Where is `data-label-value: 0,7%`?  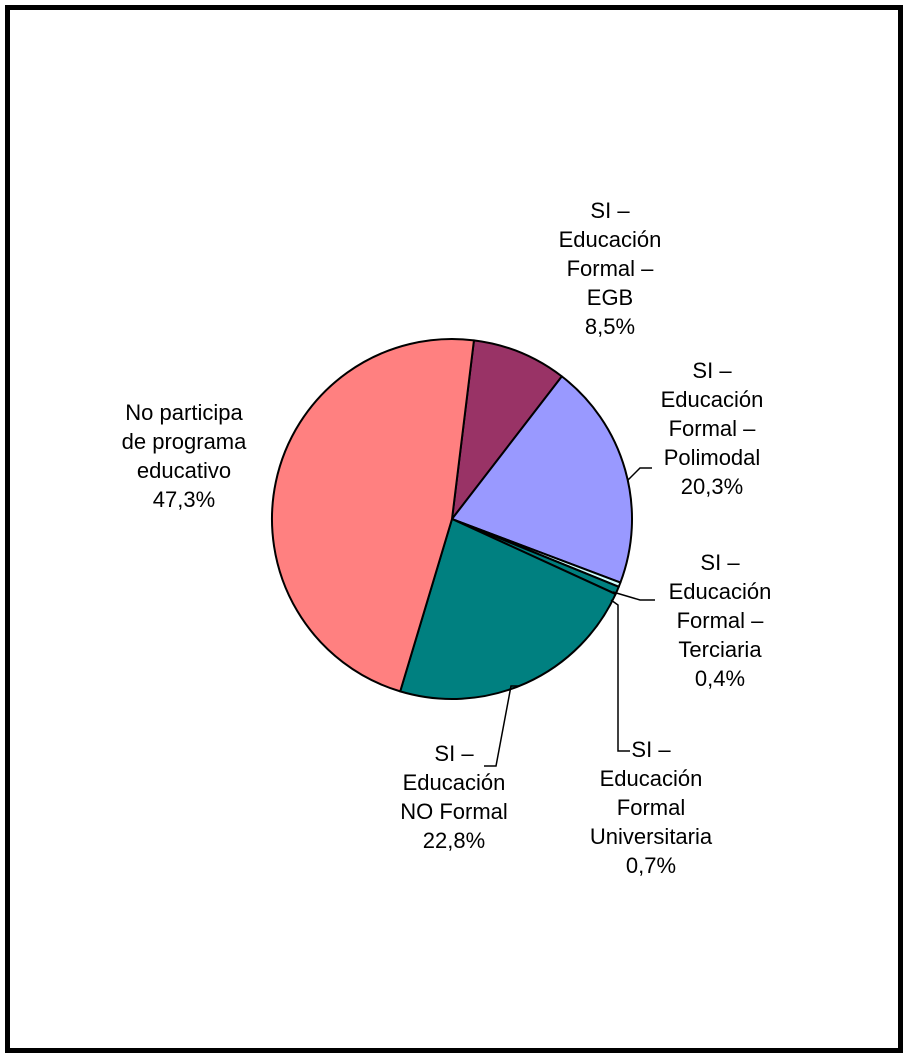
data-label-value: 0,7% is located at coordinates (651, 865).